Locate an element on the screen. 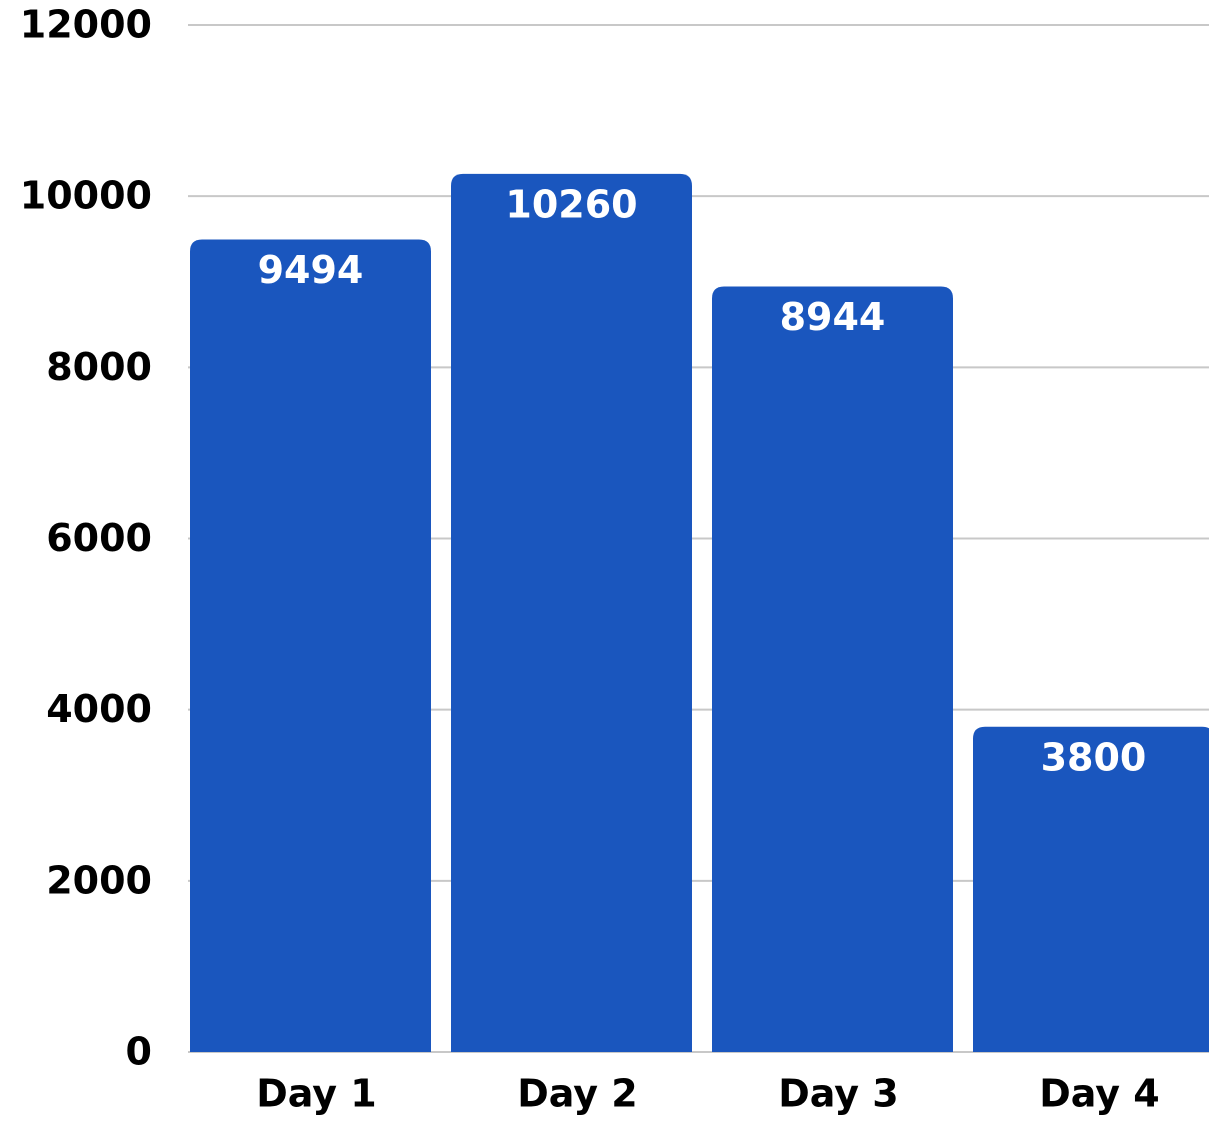  x-tick-label: Day 2 is located at coordinates (577, 1094).